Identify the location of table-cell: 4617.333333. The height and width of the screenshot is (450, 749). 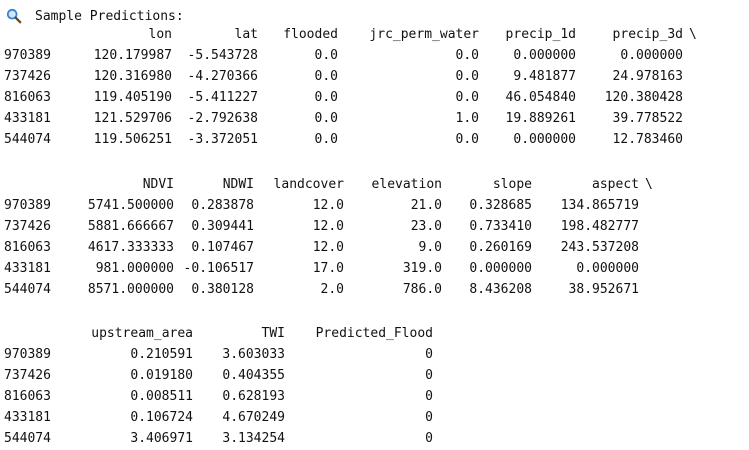
(130, 247).